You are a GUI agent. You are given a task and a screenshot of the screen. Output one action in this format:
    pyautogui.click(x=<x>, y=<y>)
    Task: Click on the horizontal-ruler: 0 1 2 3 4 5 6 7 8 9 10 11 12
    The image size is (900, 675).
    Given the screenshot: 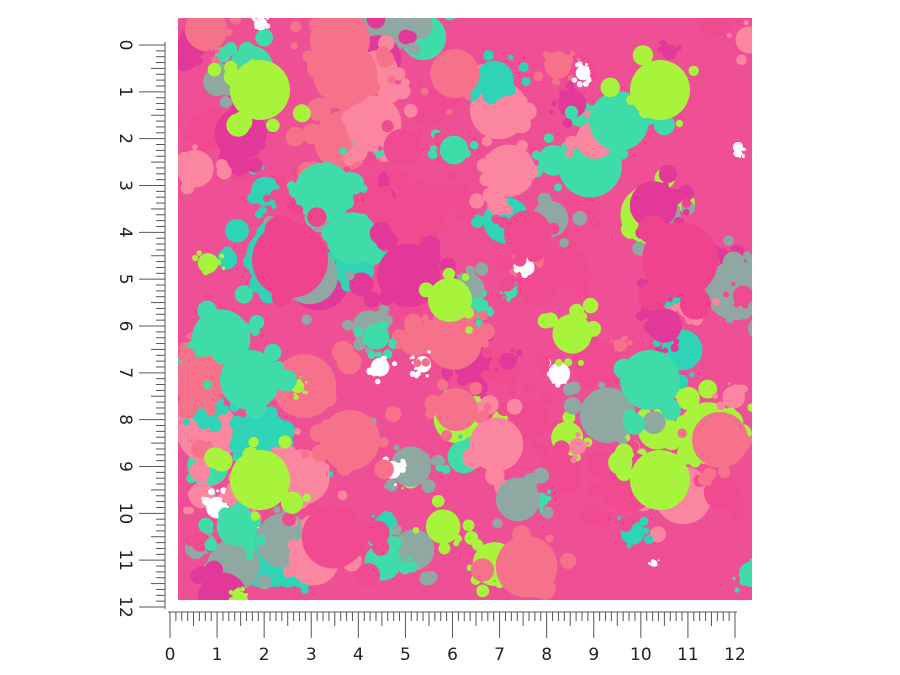 What is the action you would take?
    pyautogui.click(x=455, y=638)
    